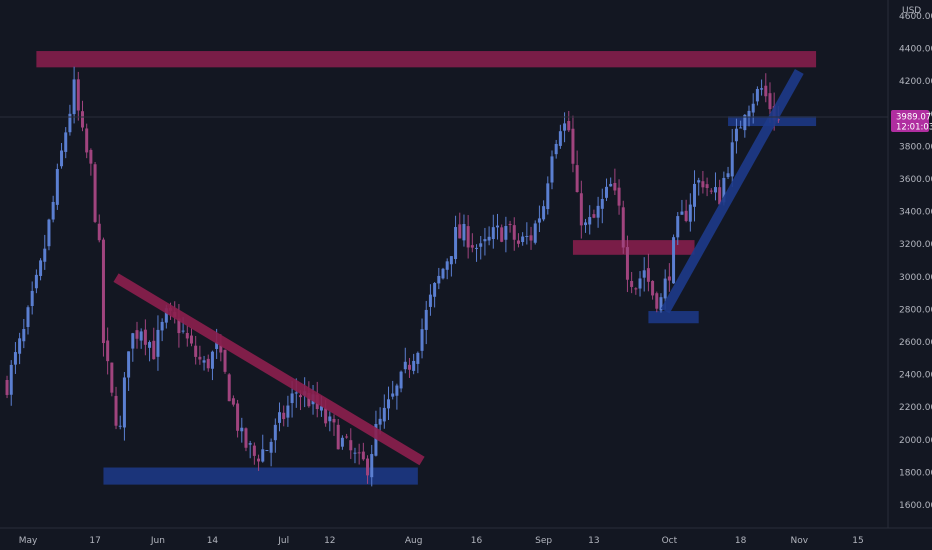 This screenshot has width=932, height=550. What do you see at coordinates (800, 541) in the screenshot?
I see `x-tick-label: Nov` at bounding box center [800, 541].